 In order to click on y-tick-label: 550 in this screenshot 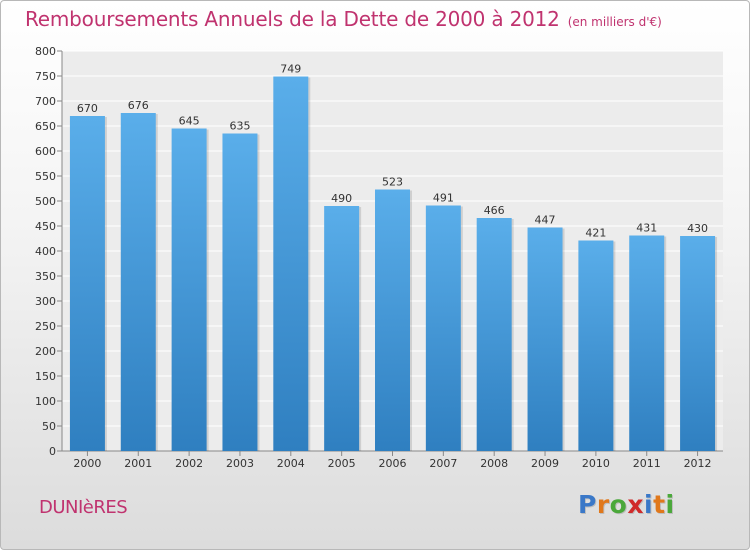, I will do `click(45, 176)`.